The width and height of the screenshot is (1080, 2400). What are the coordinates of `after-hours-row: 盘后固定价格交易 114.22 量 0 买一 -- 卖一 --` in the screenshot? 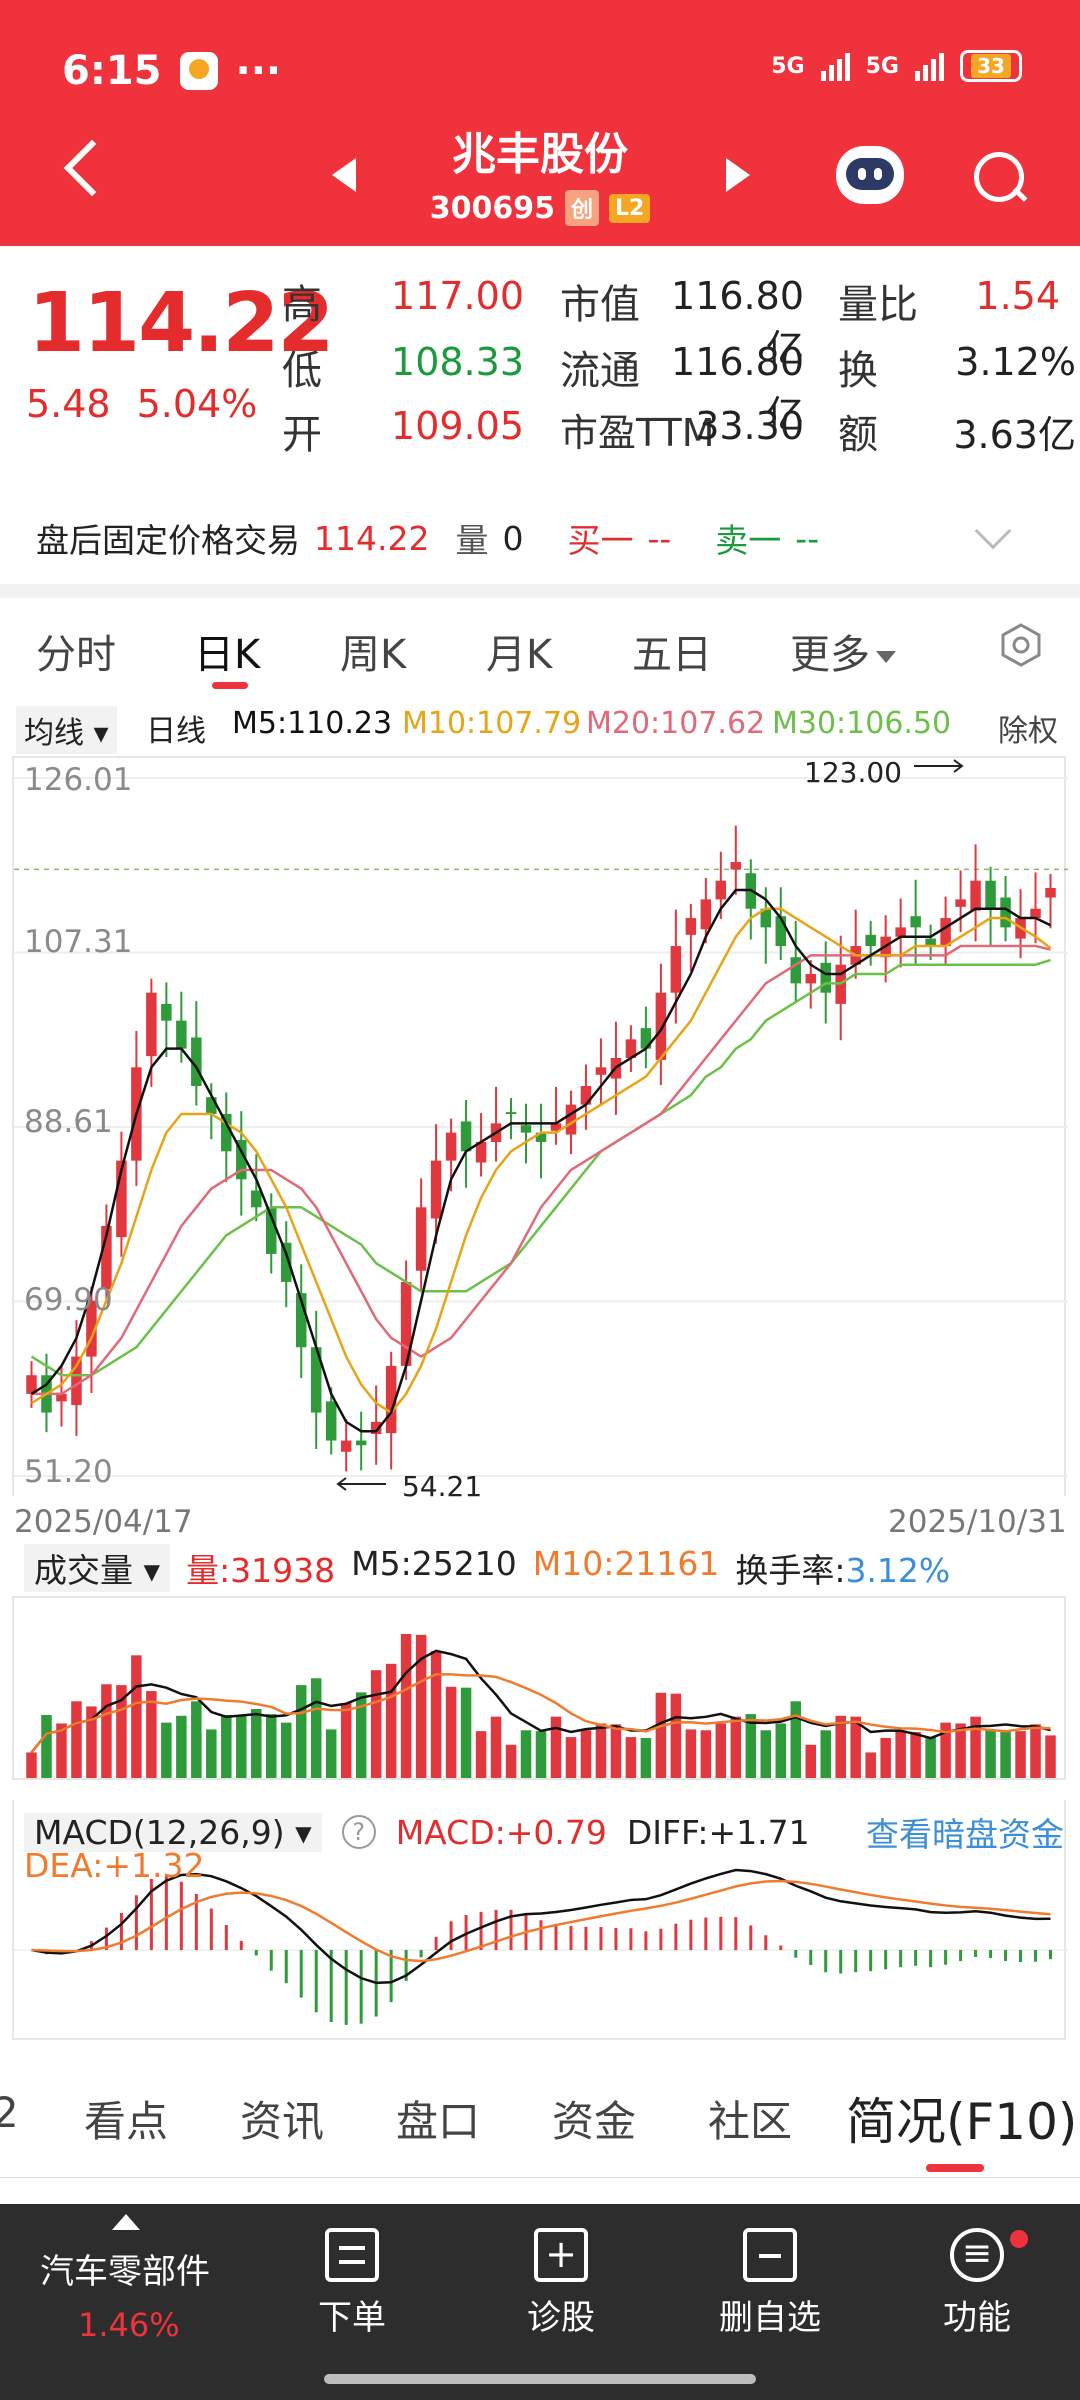 It's located at (427, 538).